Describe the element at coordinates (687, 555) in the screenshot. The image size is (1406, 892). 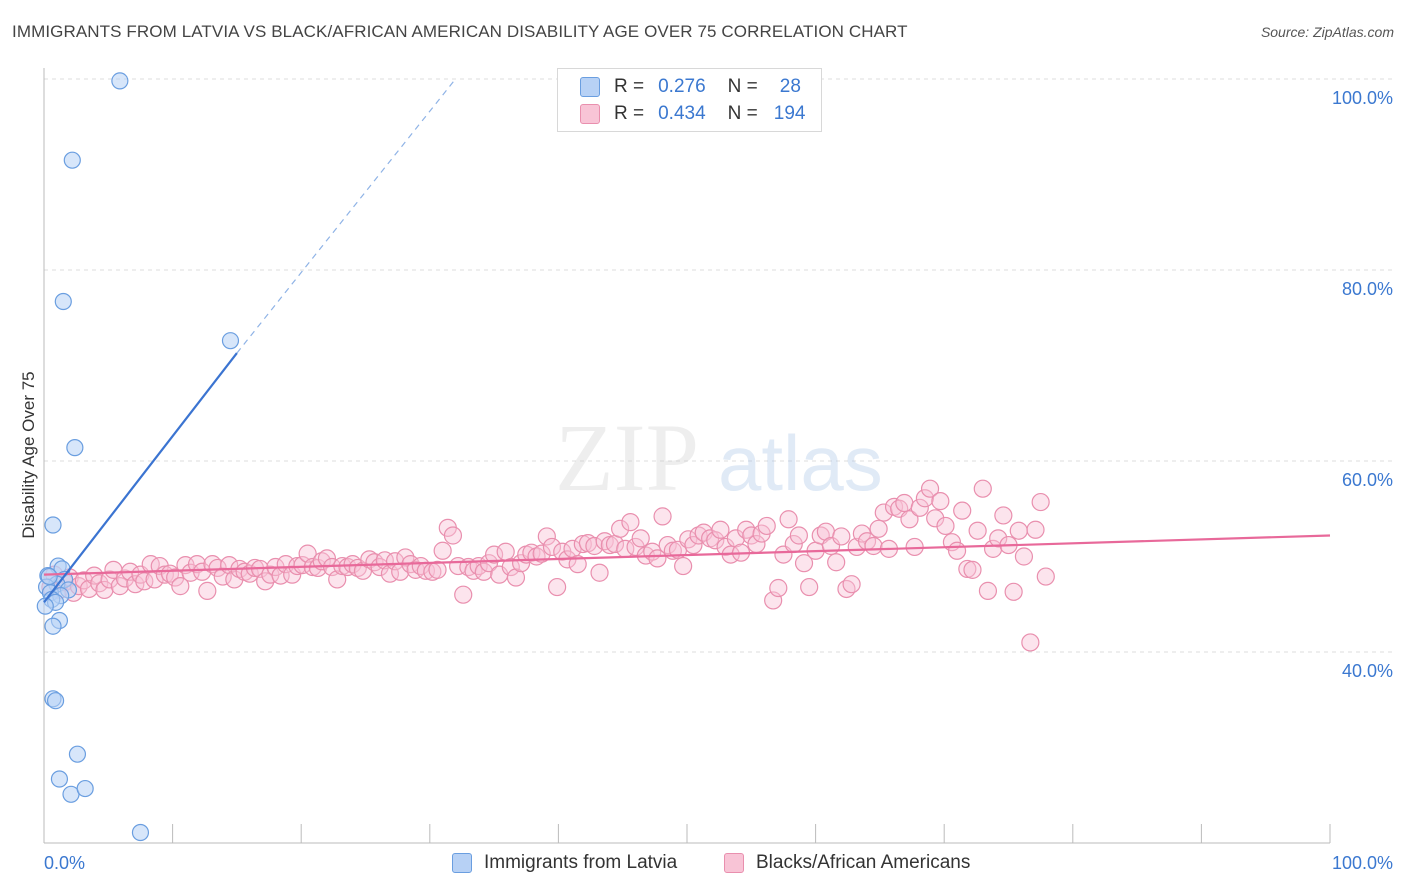
I see `trend-line-blacks` at that location.